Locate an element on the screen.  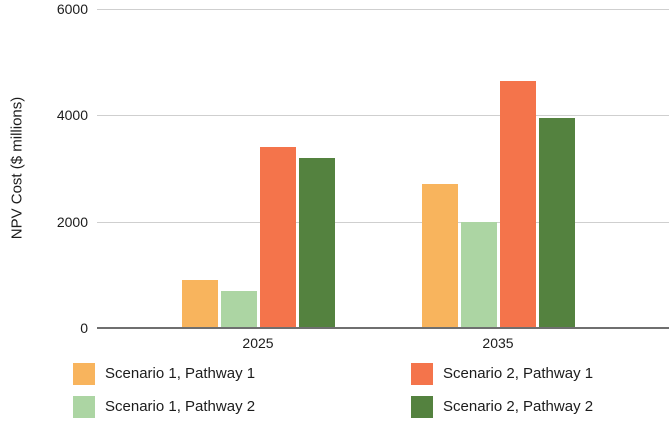
bar-scenario-2-pathway-2-2035 is located at coordinates (557, 223).